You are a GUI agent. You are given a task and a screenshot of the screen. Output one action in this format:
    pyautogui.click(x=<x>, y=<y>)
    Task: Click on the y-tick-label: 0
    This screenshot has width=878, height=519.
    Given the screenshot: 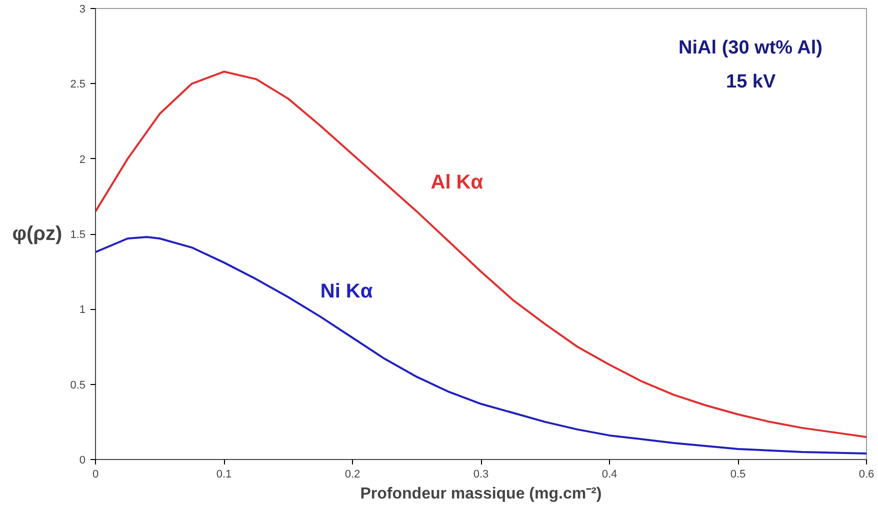 What is the action you would take?
    pyautogui.click(x=82, y=460)
    